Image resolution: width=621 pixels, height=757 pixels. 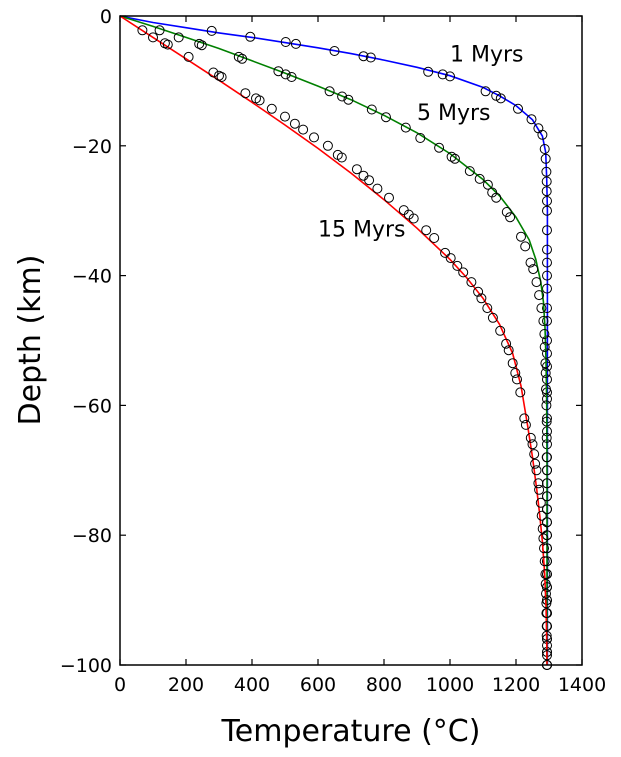 What do you see at coordinates (92, 147) in the screenshot?
I see `y-tick-label: −20` at bounding box center [92, 147].